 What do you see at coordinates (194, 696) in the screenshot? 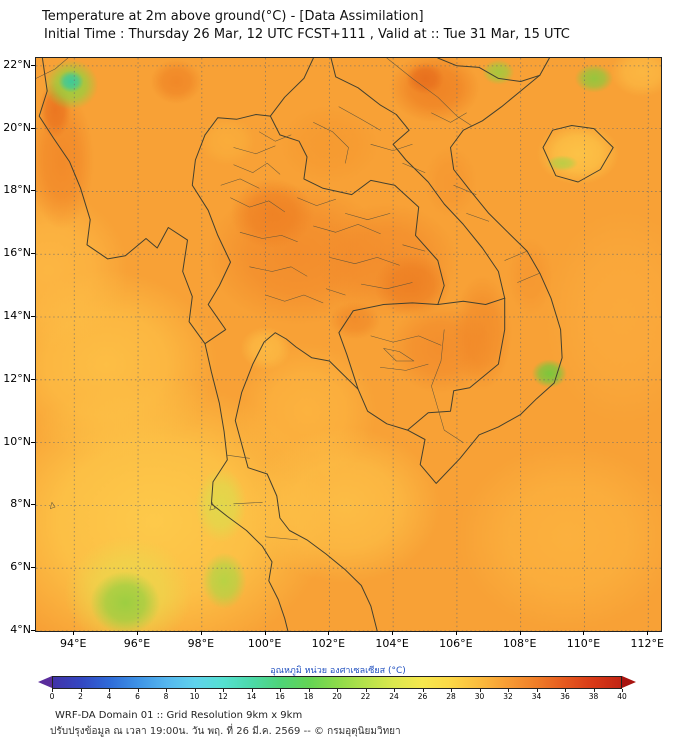
I see `colorbar-tick-label: 10` at bounding box center [194, 696].